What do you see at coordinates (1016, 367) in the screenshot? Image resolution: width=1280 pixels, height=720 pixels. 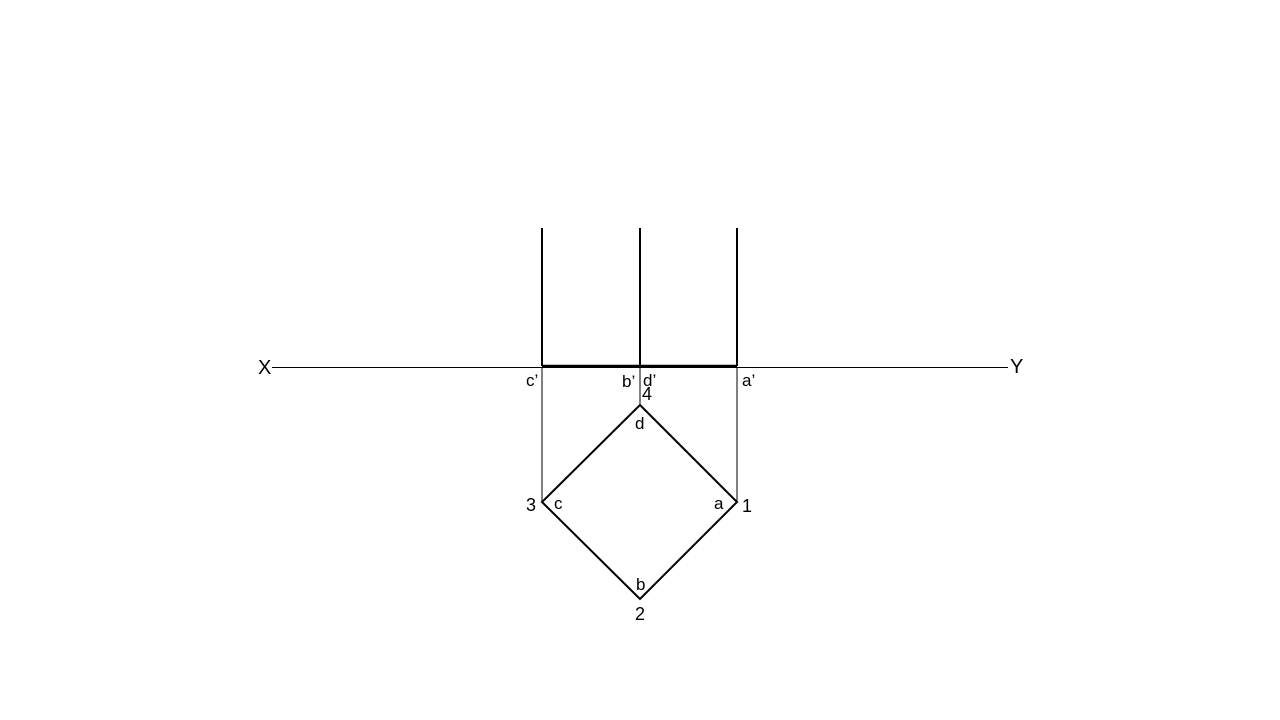 I see `label-y: Y` at bounding box center [1016, 367].